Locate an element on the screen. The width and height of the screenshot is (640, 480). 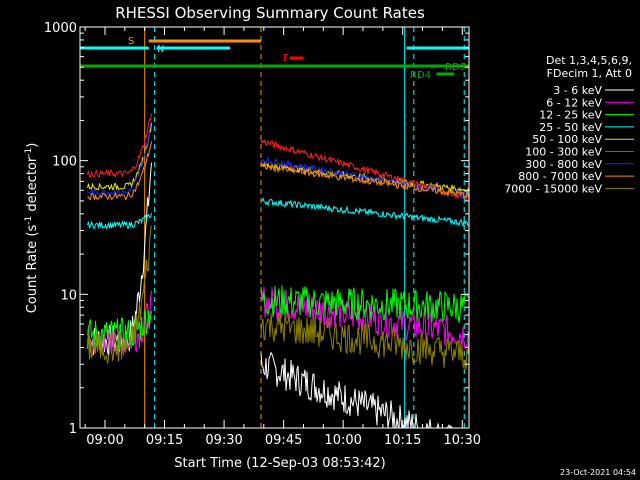
x-tick-label: 09:00 is located at coordinates (104, 440).